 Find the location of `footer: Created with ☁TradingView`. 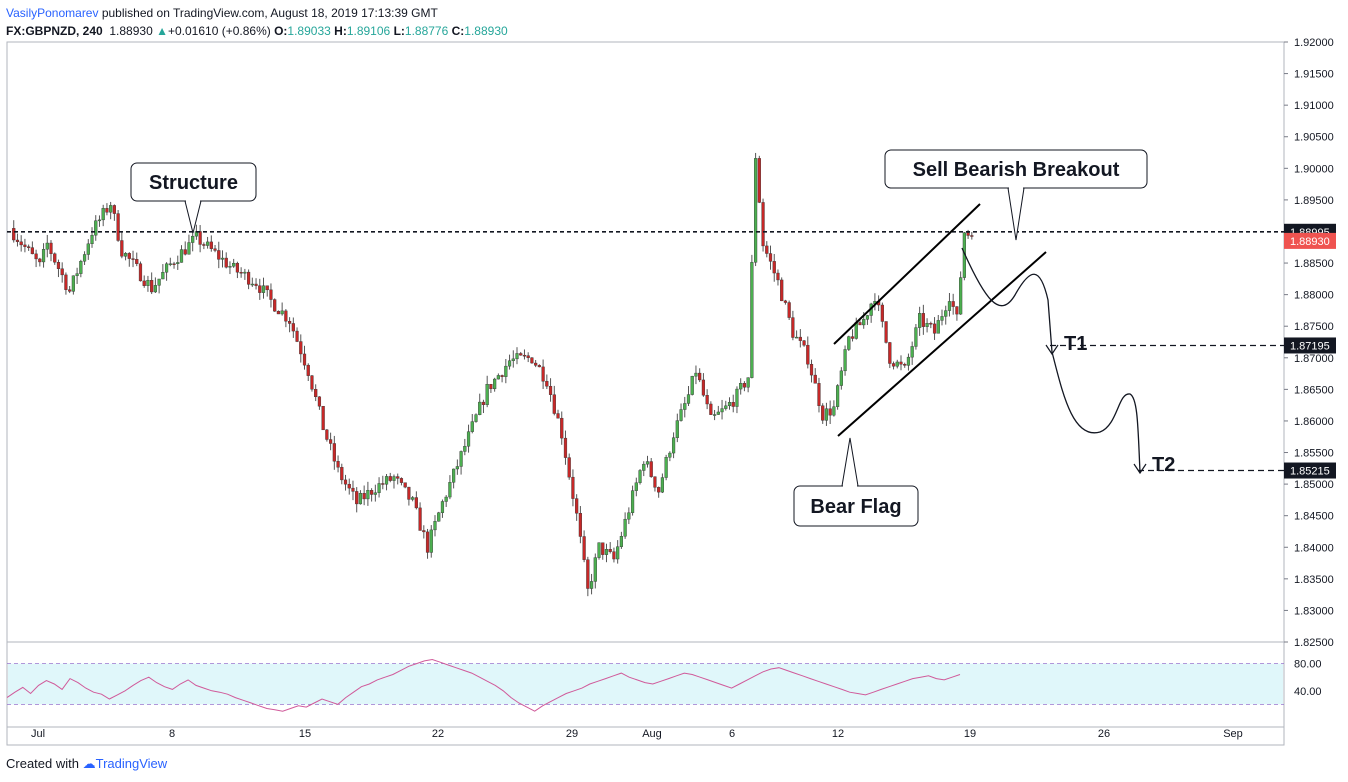

footer: Created with ☁TradingView is located at coordinates (86, 764).